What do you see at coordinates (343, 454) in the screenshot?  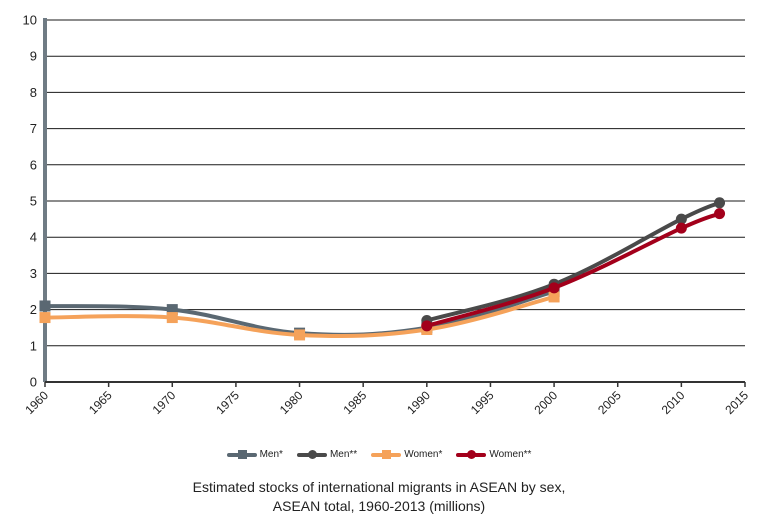 I see `legend-label: Men**` at bounding box center [343, 454].